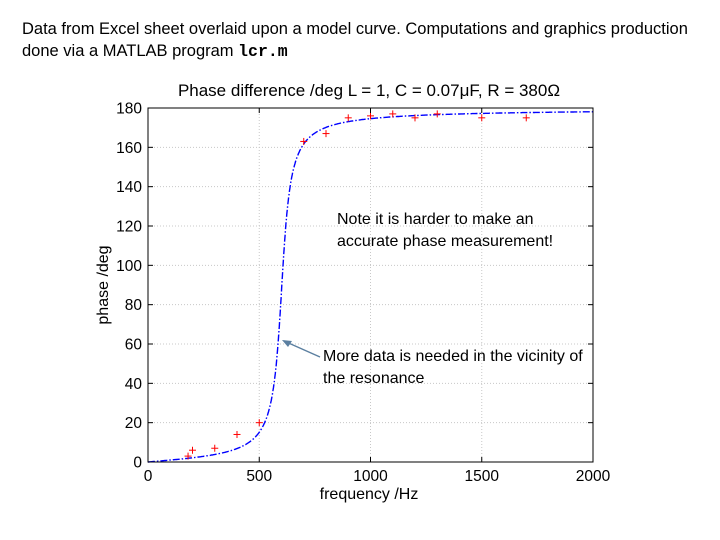 The image size is (720, 540). I want to click on annotation-arrow, so click(301, 349).